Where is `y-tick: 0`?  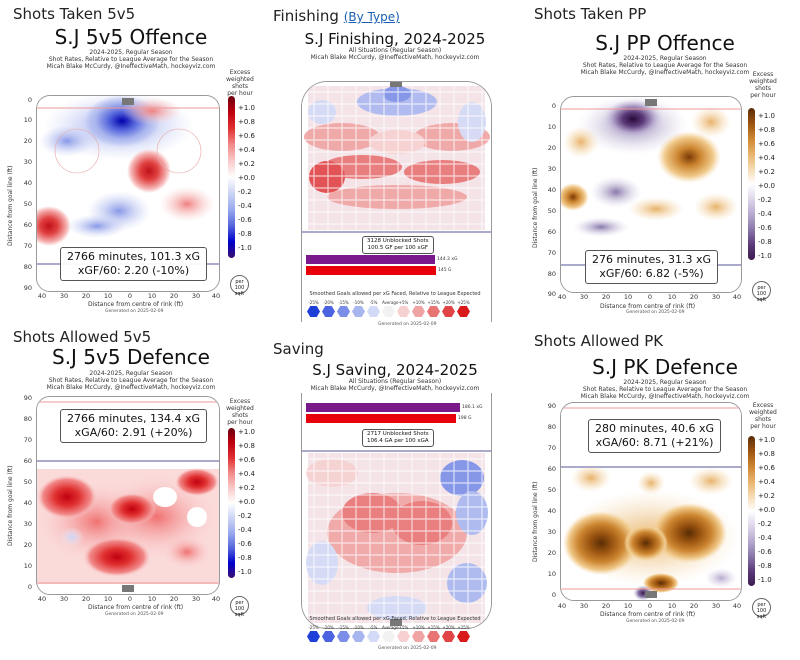
y-tick: 0 is located at coordinates (29, 100).